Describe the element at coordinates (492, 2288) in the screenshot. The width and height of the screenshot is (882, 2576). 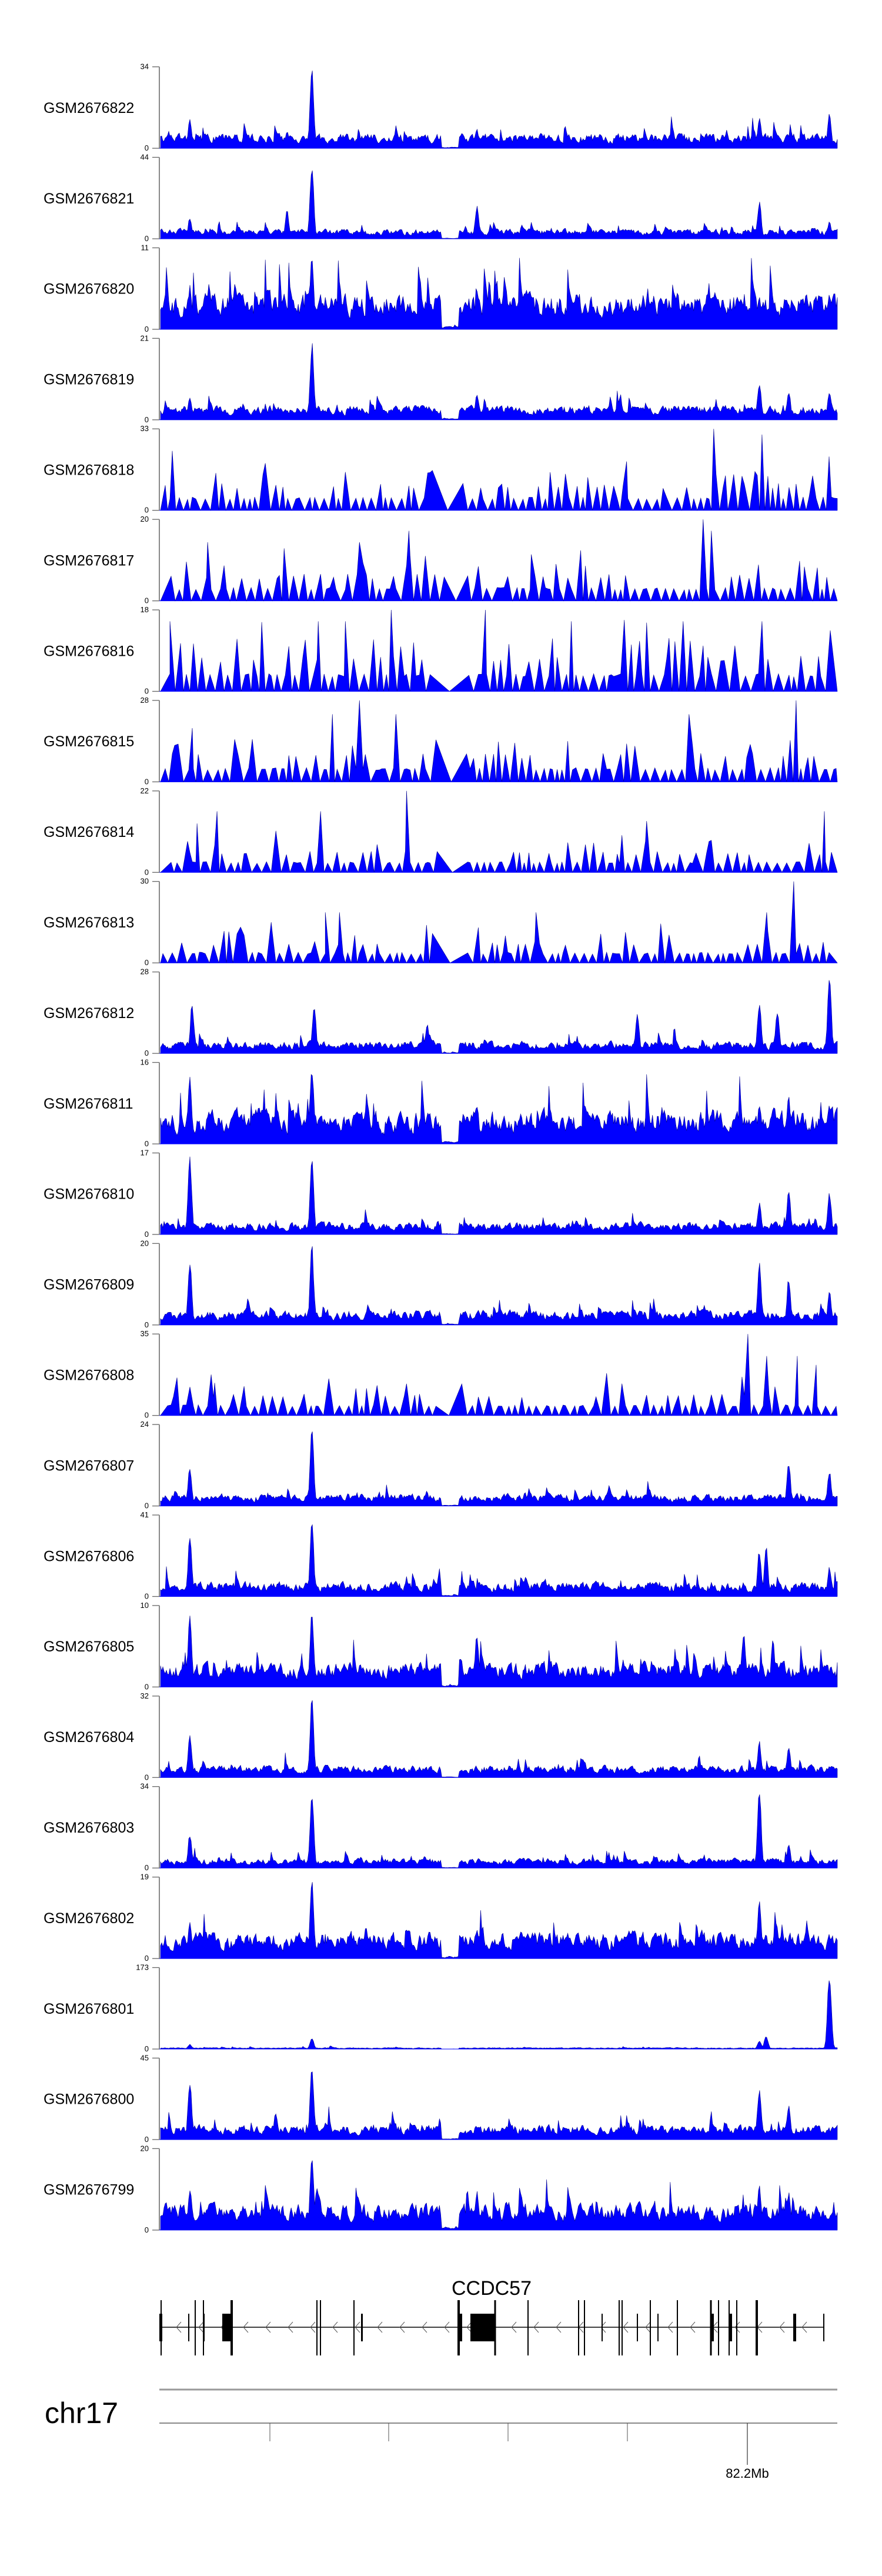
I see `gene-label: CCDC57` at that location.